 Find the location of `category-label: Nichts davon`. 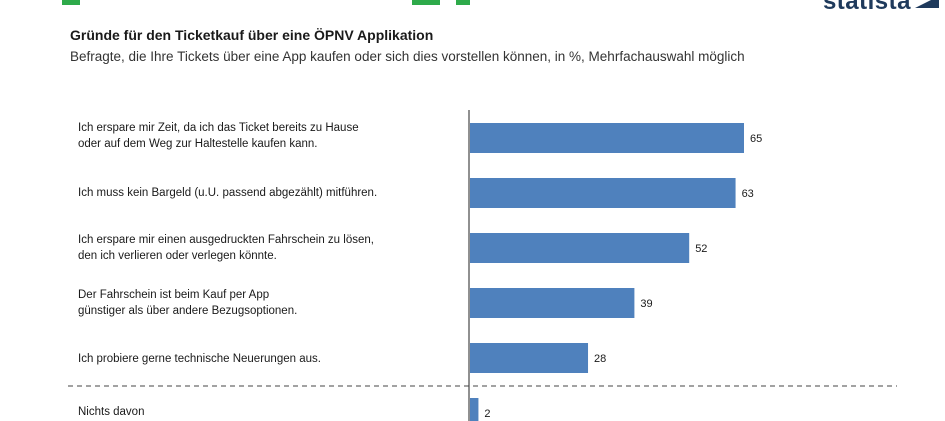

category-label: Nichts davon is located at coordinates (111, 412).